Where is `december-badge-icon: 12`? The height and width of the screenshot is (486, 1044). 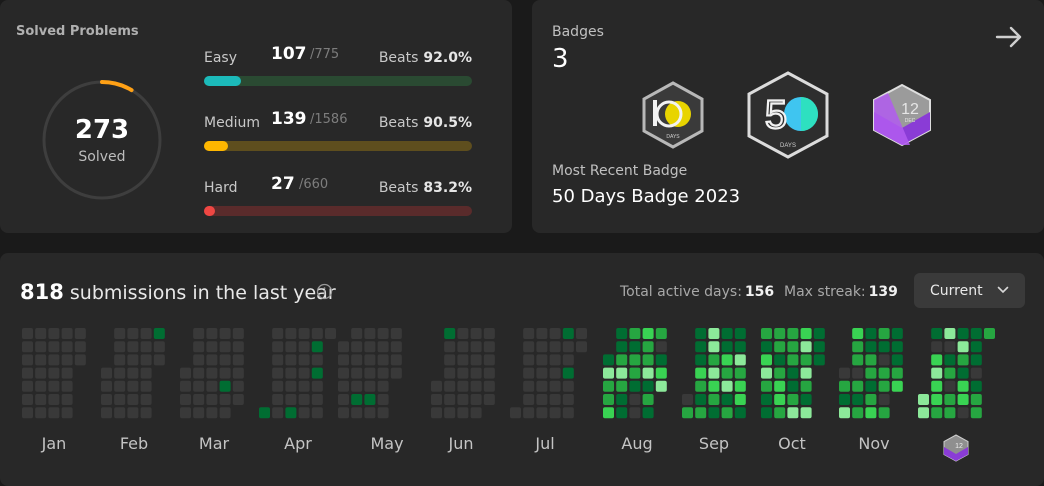
december-badge-icon: 12 is located at coordinates (956, 448).